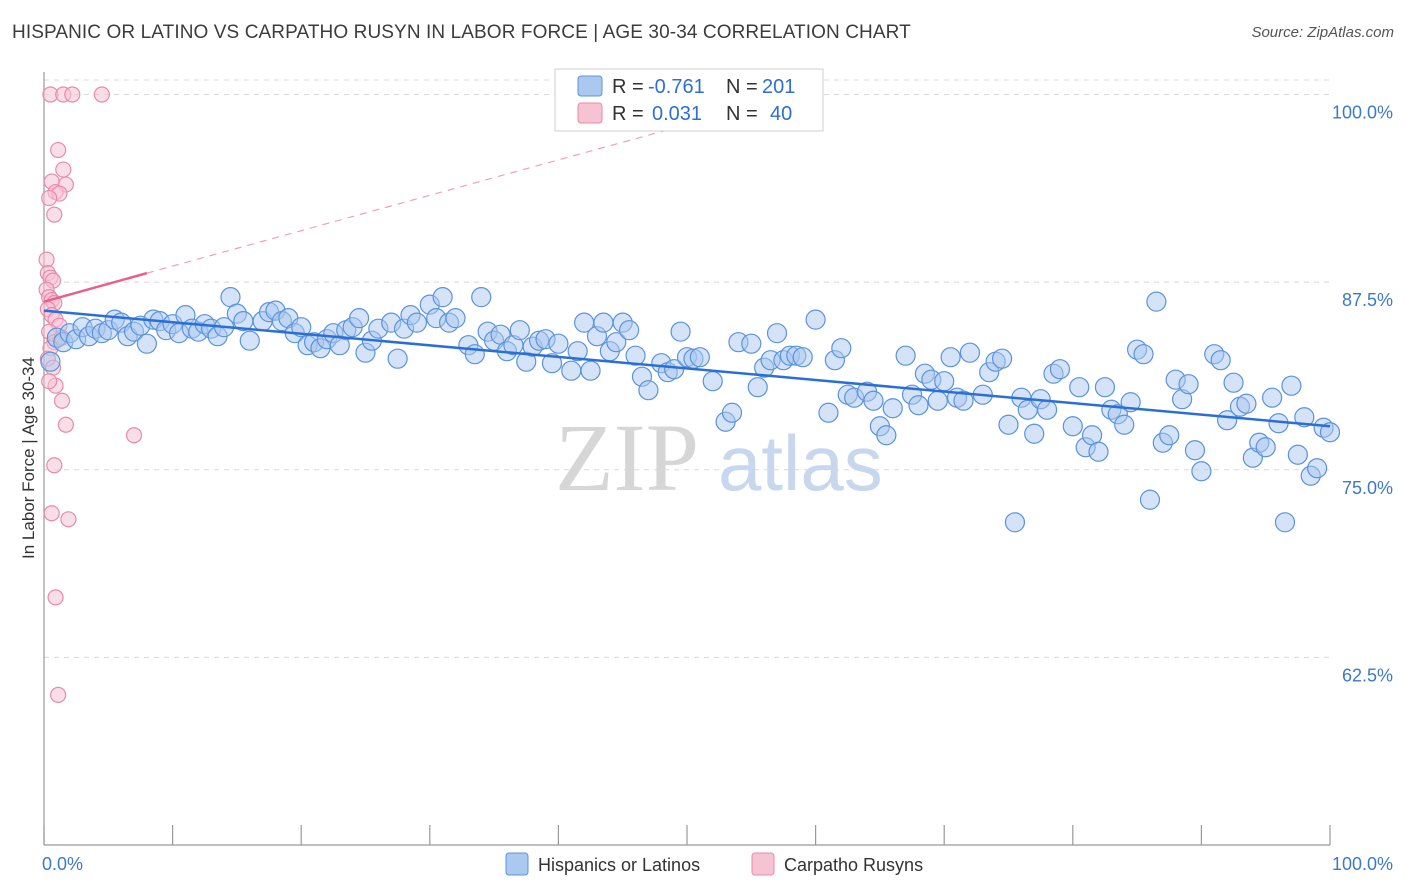  Describe the element at coordinates (627, 457) in the screenshot. I see `watermark-zip: ZIP` at that location.